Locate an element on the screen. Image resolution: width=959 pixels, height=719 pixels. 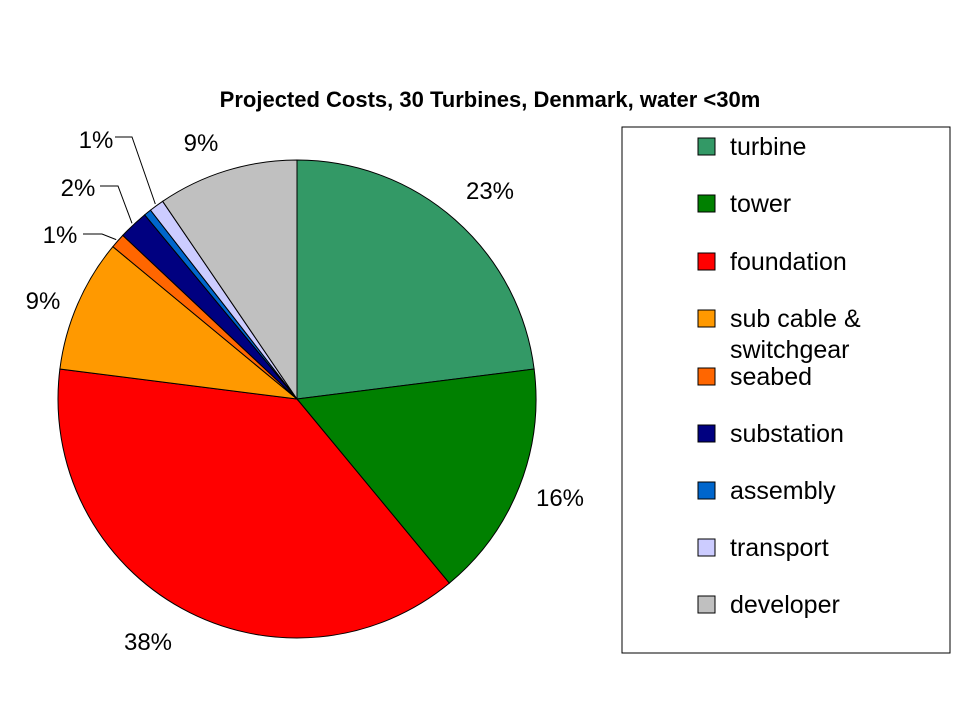
legend-swatch-substation is located at coordinates (706, 433).